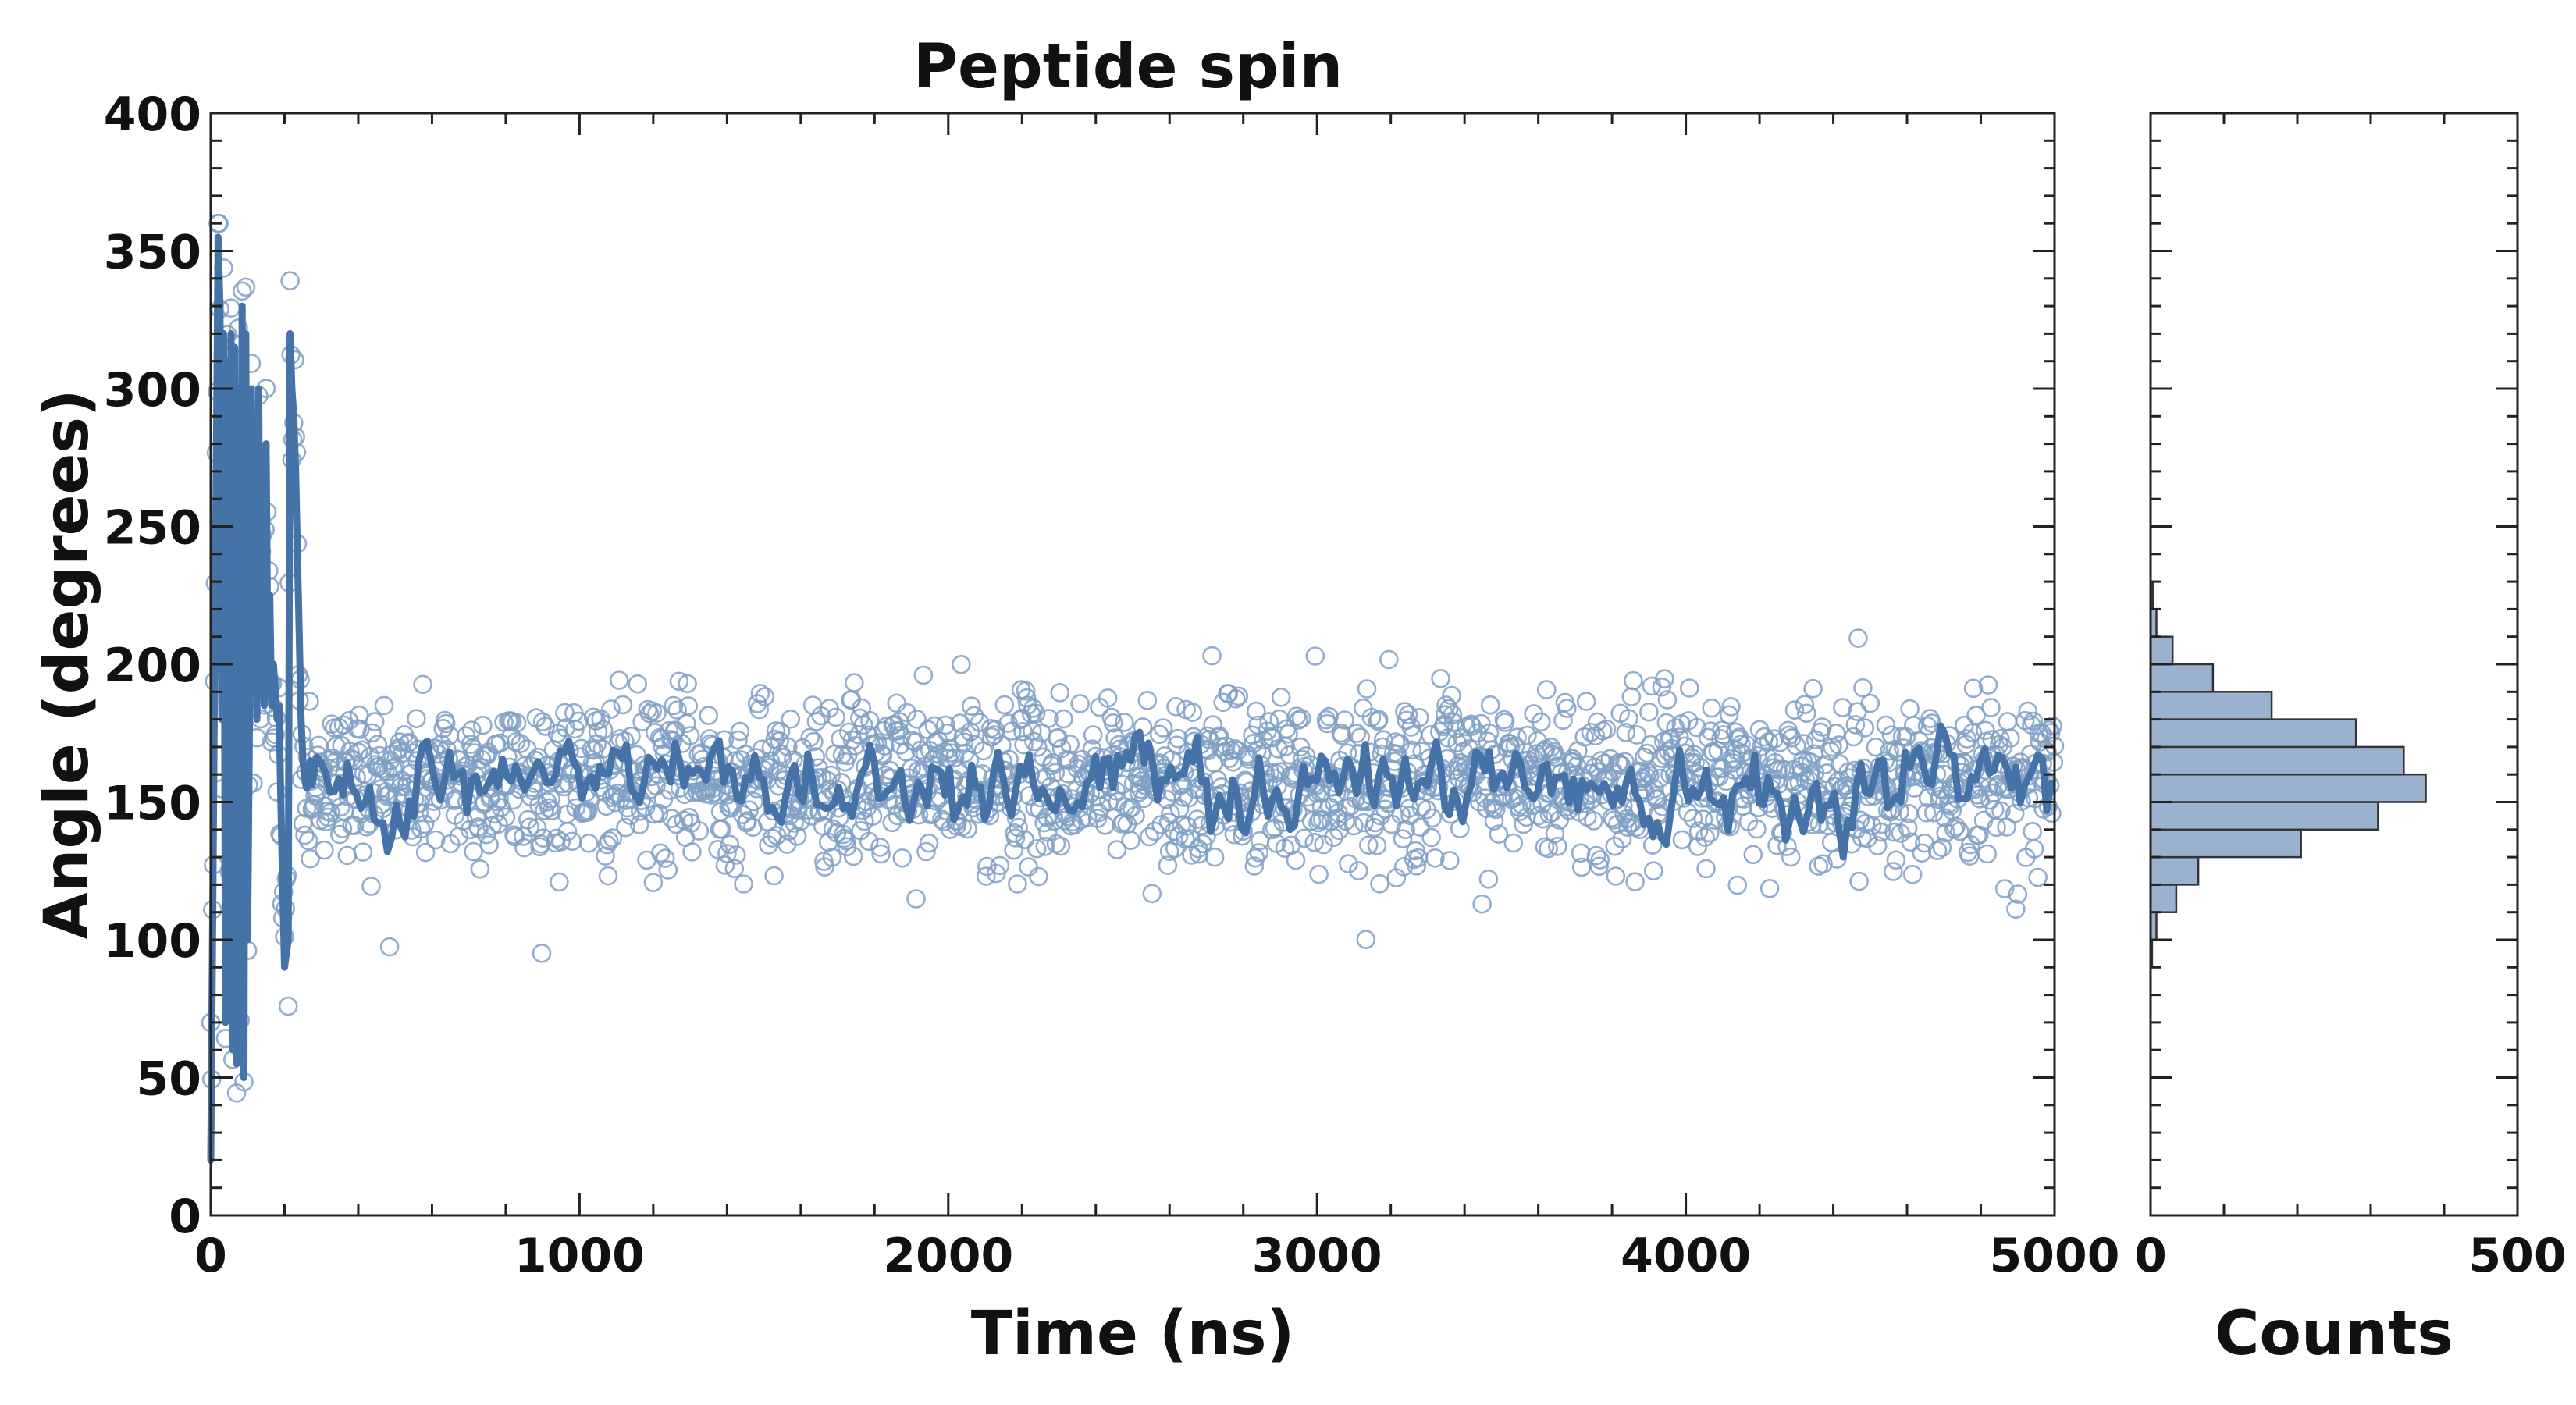  What do you see at coordinates (2334, 1334) in the screenshot?
I see `histogram-x-axis-label: Counts` at bounding box center [2334, 1334].